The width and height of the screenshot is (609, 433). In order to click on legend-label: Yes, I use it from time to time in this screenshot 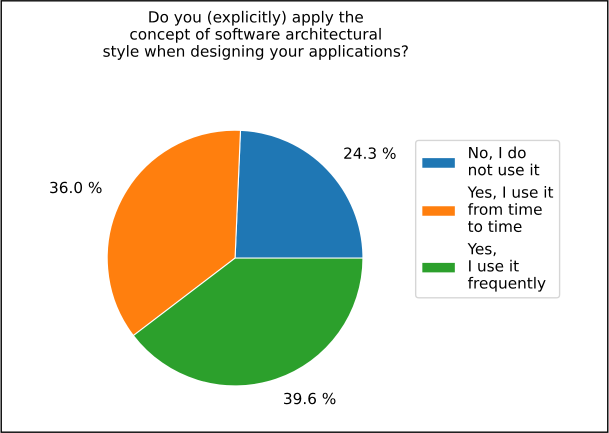, I will do `click(511, 209)`.